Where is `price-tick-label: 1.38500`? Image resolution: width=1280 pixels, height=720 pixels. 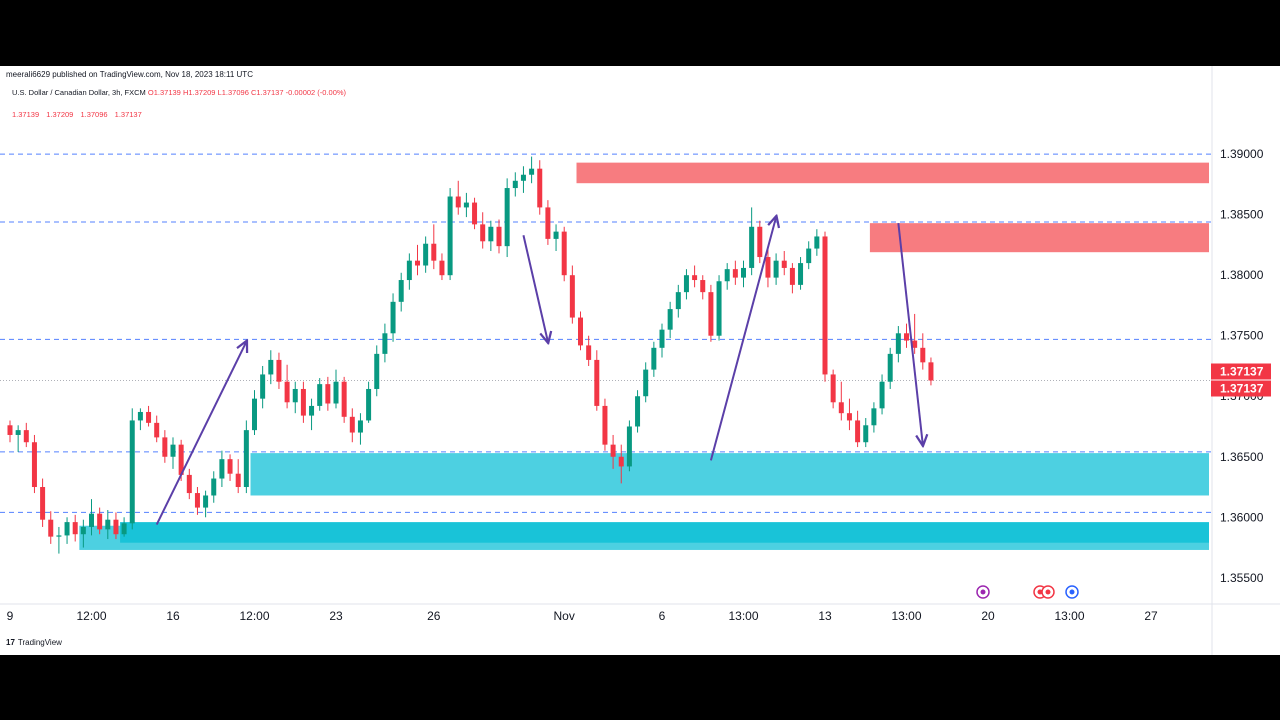 price-tick-label: 1.38500 is located at coordinates (1242, 215).